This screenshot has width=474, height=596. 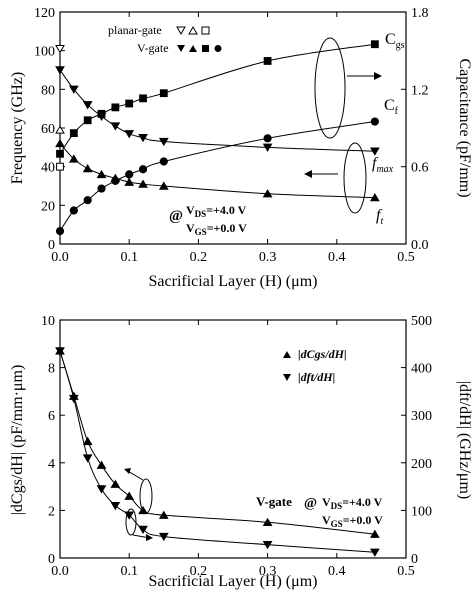 What do you see at coordinates (153, 48) in the screenshot?
I see `legend-v-gate: V-gate` at bounding box center [153, 48].